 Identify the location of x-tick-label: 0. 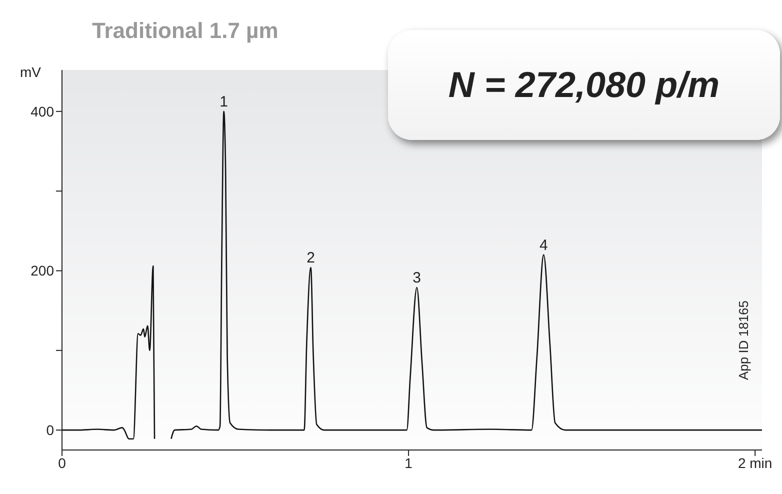
(62, 462).